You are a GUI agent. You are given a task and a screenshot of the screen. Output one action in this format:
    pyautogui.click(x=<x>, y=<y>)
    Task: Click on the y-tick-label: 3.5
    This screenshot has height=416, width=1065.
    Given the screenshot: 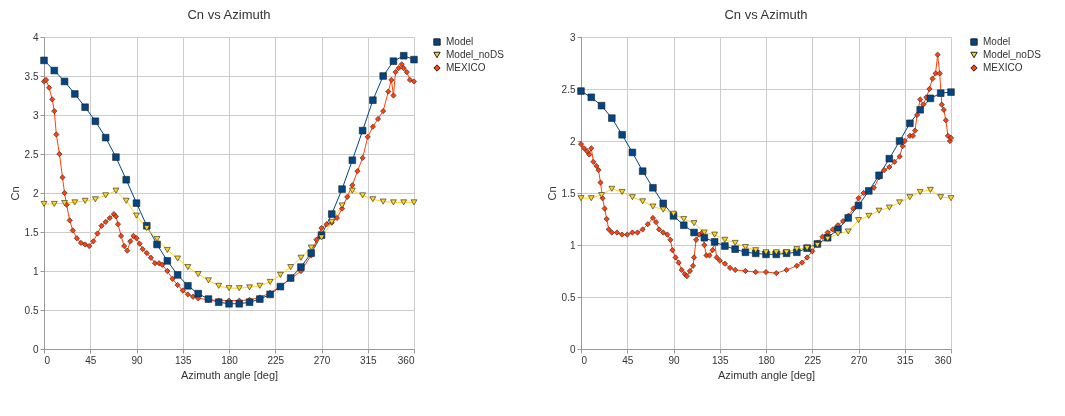 What is the action you would take?
    pyautogui.click(x=31, y=76)
    